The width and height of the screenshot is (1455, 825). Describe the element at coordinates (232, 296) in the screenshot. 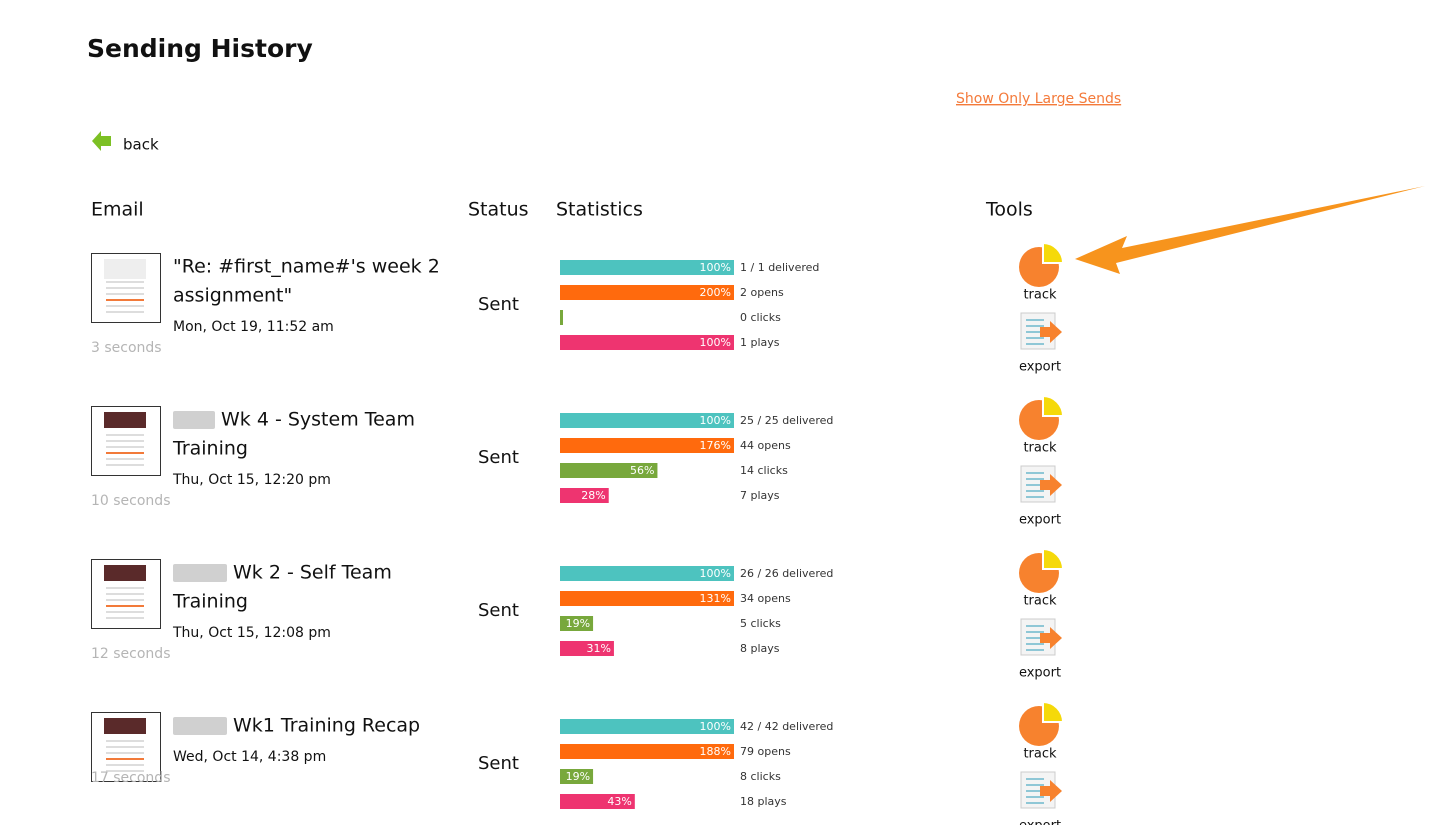

I see `email-subject: assignment"` at that location.